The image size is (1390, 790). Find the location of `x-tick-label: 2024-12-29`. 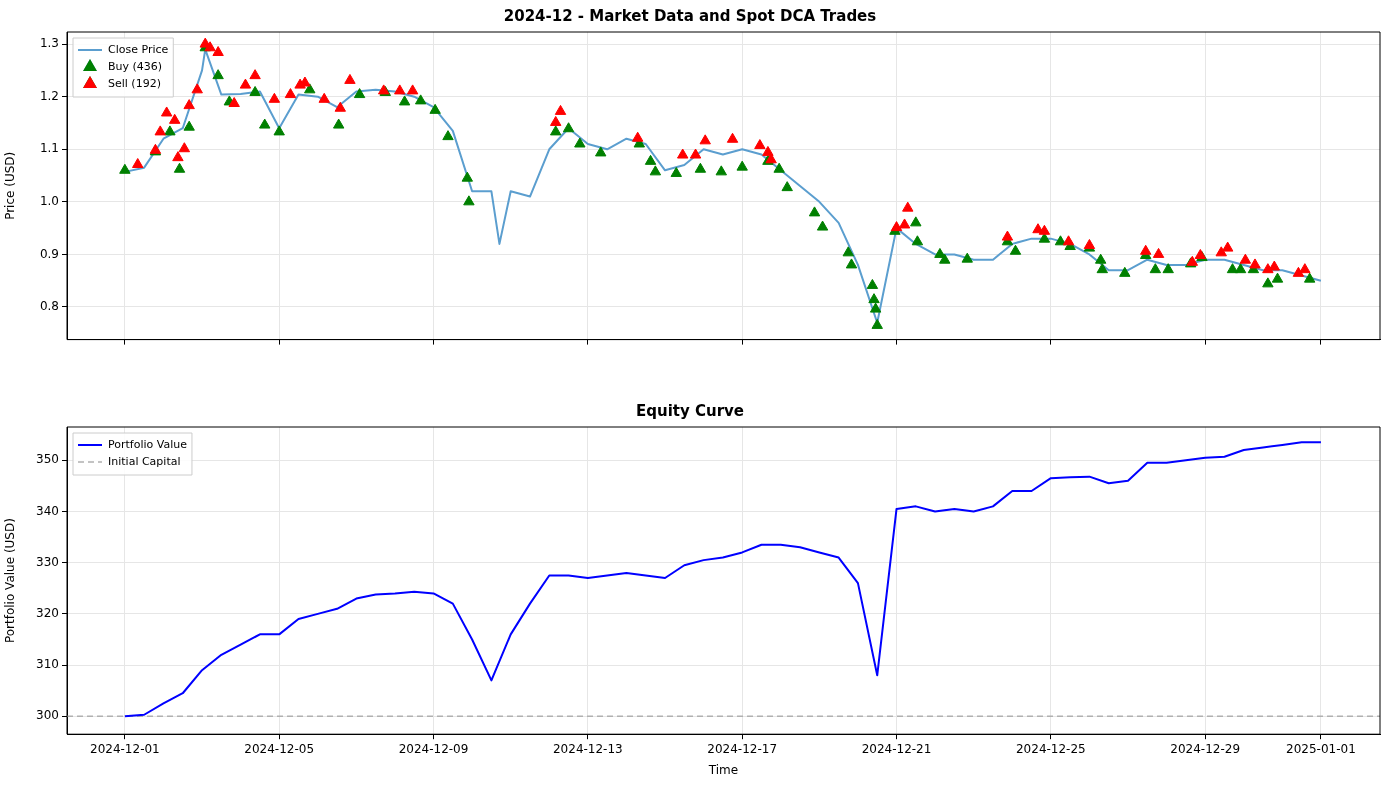

x-tick-label: 2024-12-29 is located at coordinates (1205, 748).